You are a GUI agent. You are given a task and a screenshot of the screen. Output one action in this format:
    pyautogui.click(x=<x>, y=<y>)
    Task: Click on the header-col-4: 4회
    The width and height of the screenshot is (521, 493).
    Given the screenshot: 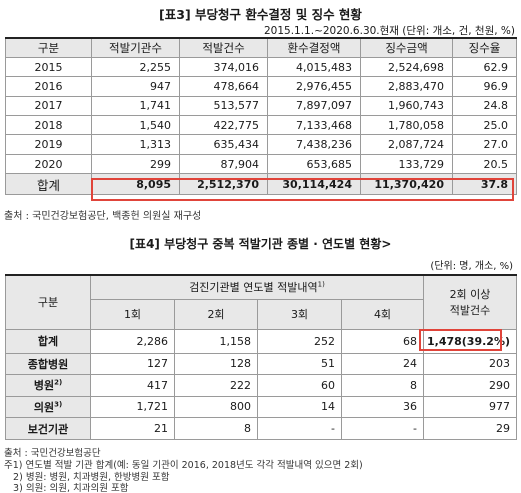 What is the action you would take?
    pyautogui.click(x=382, y=314)
    